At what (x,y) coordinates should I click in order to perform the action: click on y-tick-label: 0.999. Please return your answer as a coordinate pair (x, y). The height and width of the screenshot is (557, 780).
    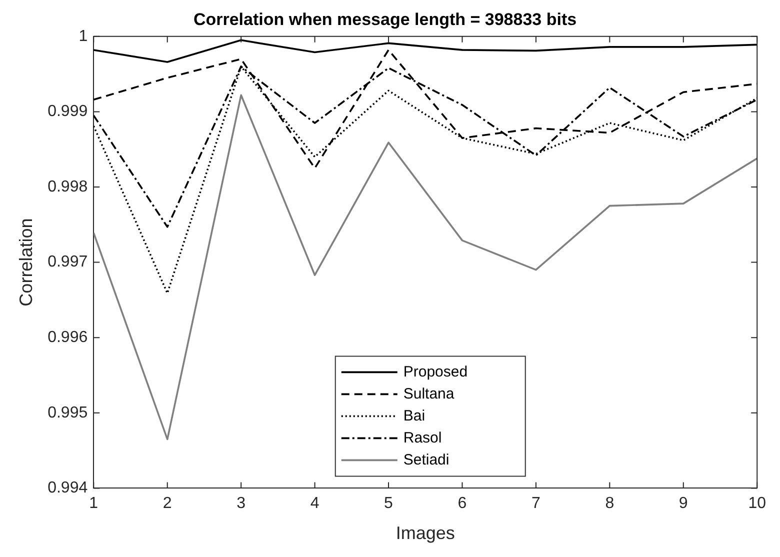
    Looking at the image, I should click on (68, 111).